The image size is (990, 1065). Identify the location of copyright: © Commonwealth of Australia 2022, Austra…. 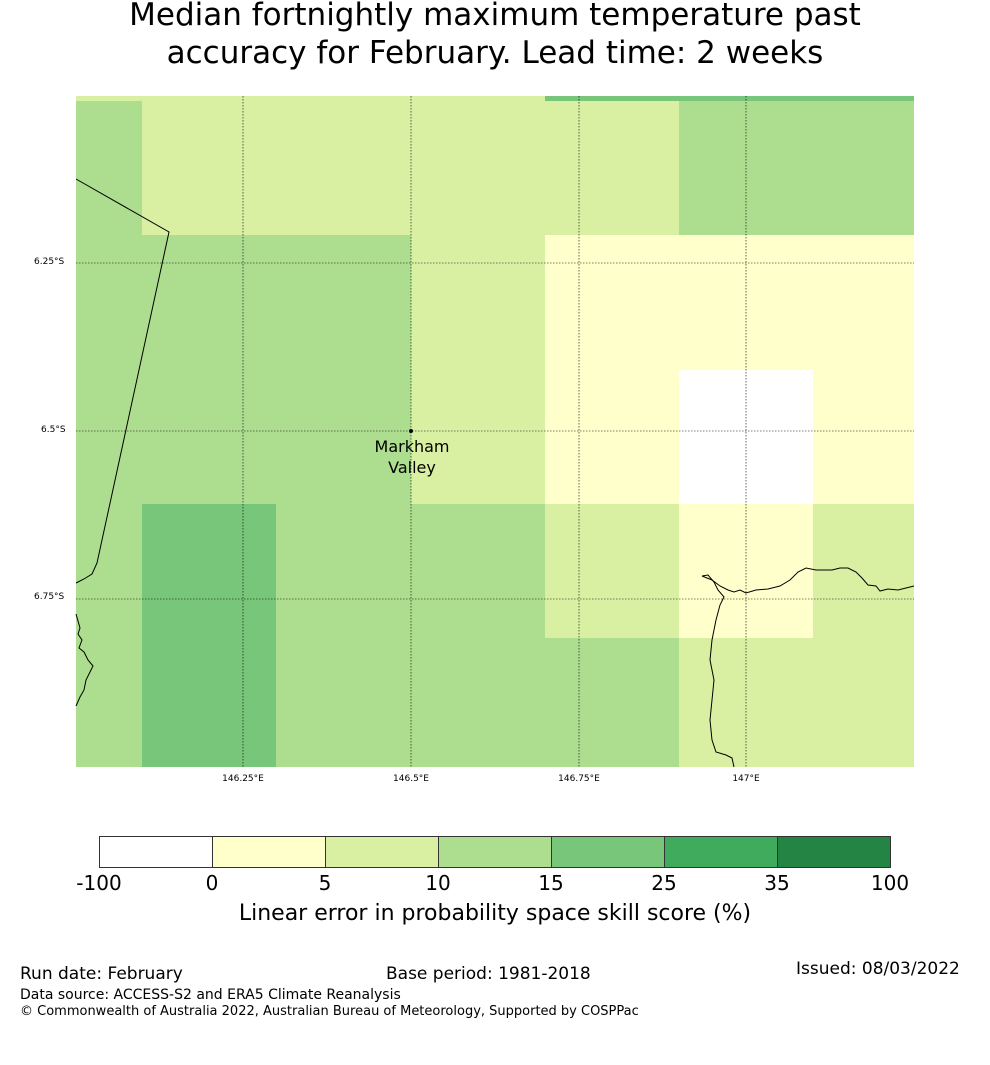
(329, 1011).